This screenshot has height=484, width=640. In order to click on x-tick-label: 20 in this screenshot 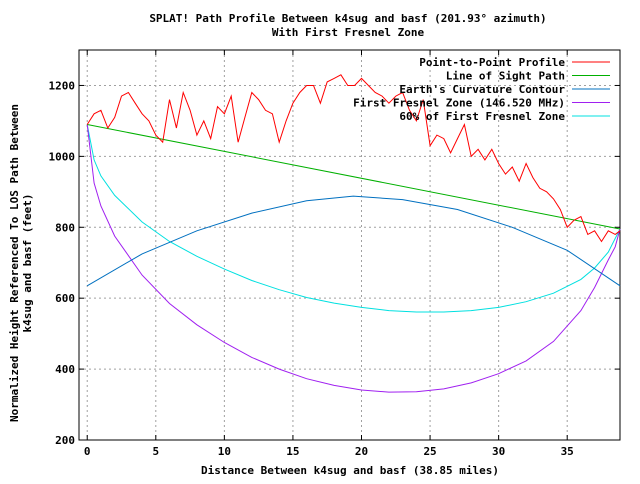, I will do `click(361, 451)`.